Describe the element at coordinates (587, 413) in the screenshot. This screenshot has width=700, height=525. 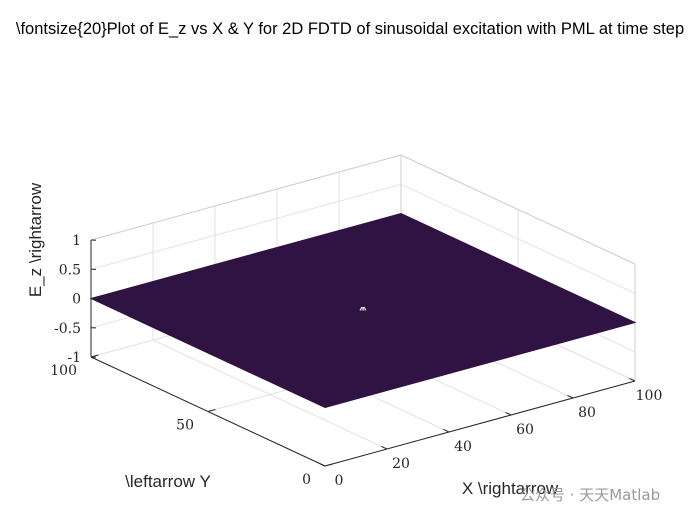
I see `x-tick-label: 80` at that location.